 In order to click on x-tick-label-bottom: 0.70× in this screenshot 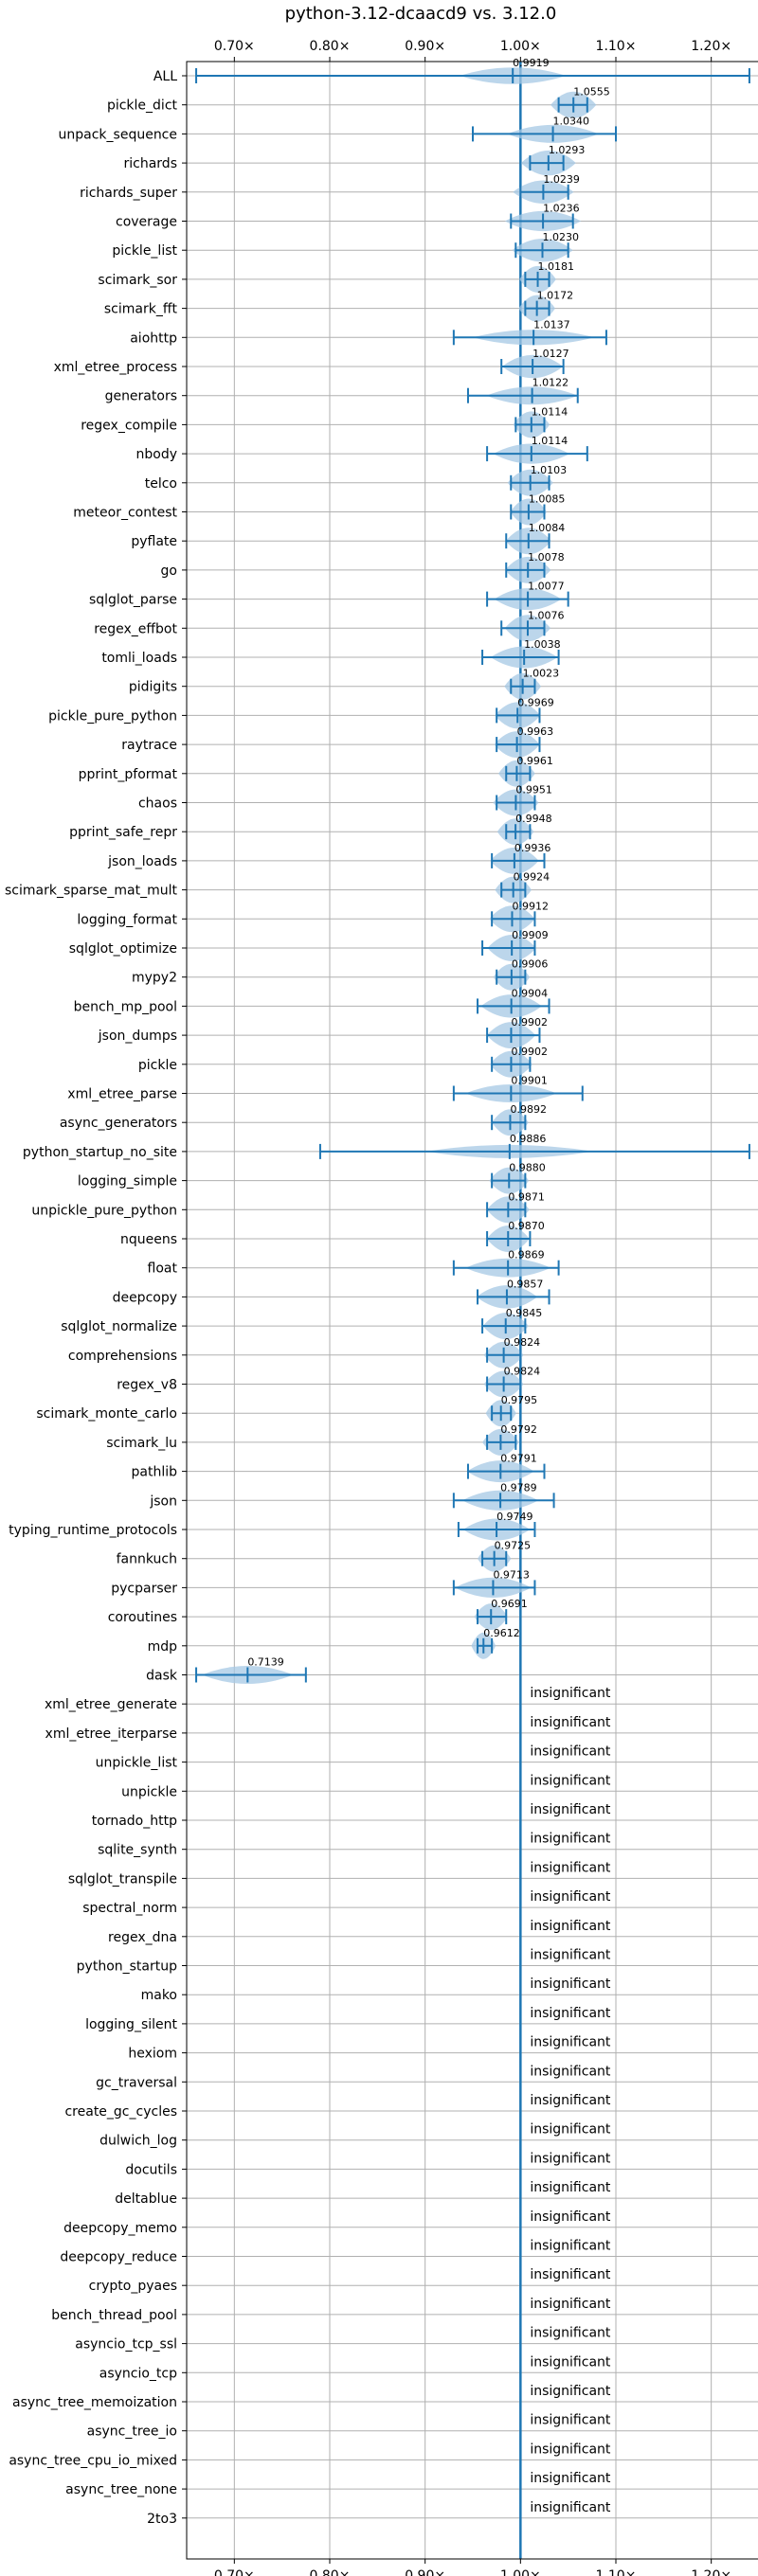, I will do `click(235, 2572)`.